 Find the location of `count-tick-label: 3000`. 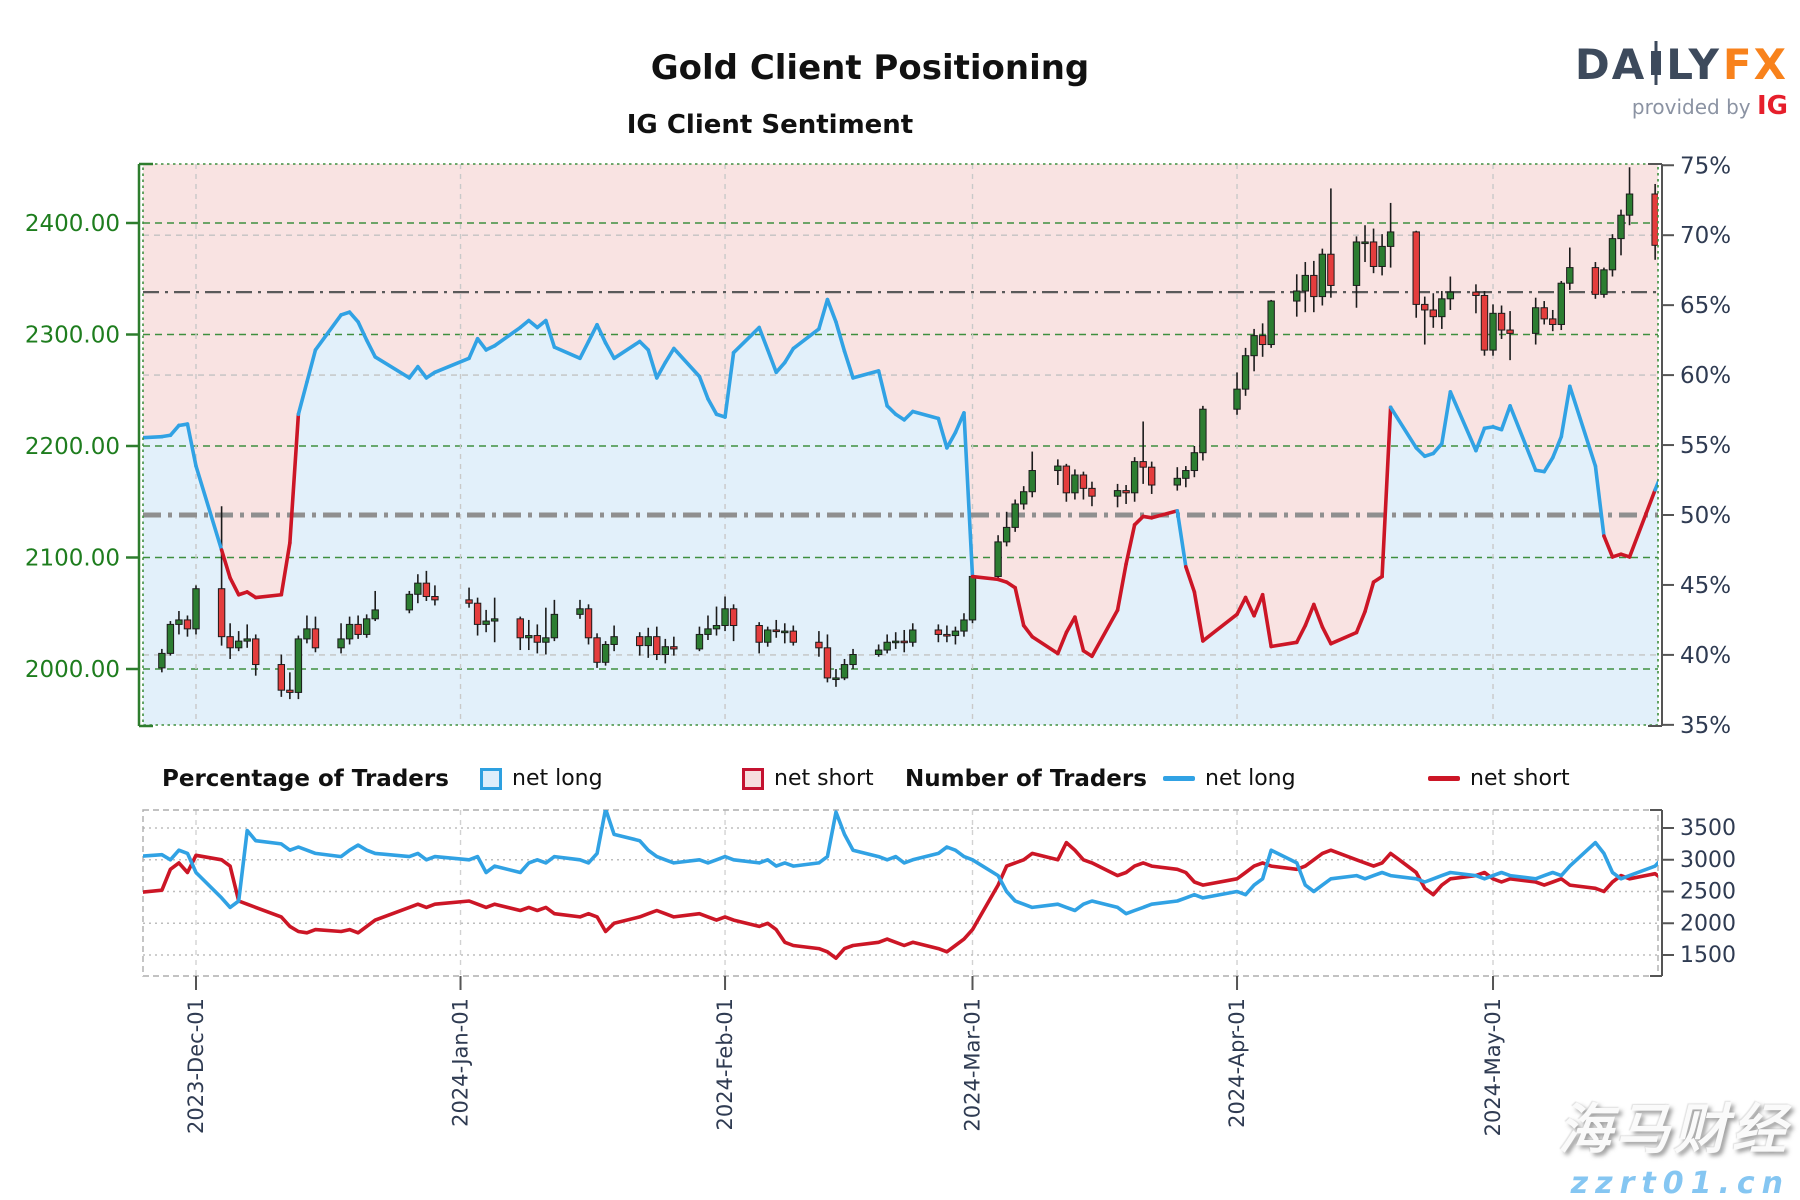

count-tick-label: 3000 is located at coordinates (1708, 860).